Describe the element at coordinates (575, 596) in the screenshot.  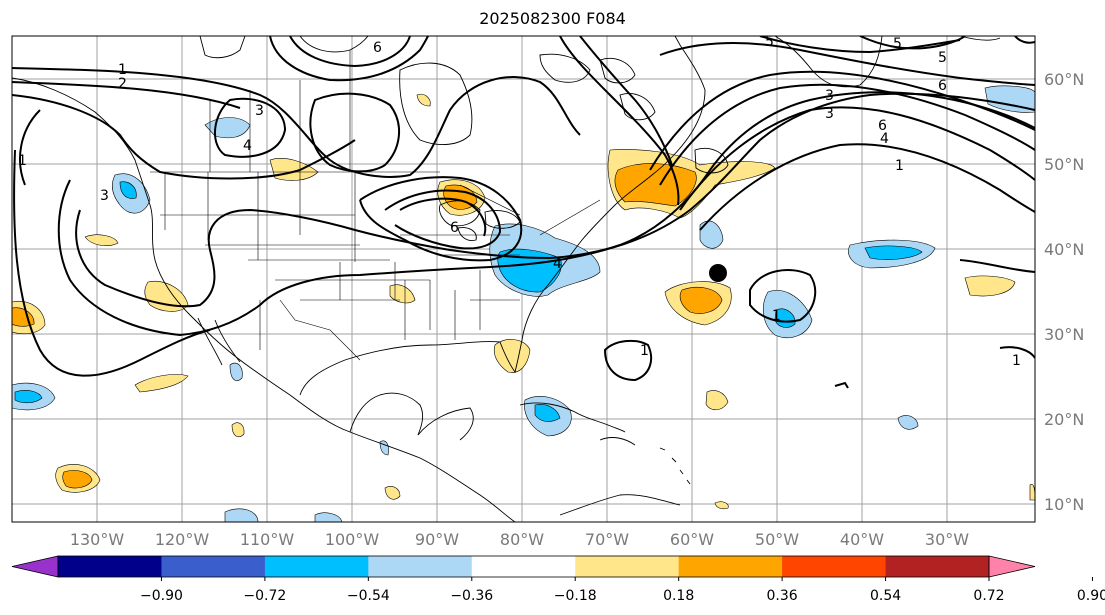
I see `colorbar-tick-label: −0.18` at that location.